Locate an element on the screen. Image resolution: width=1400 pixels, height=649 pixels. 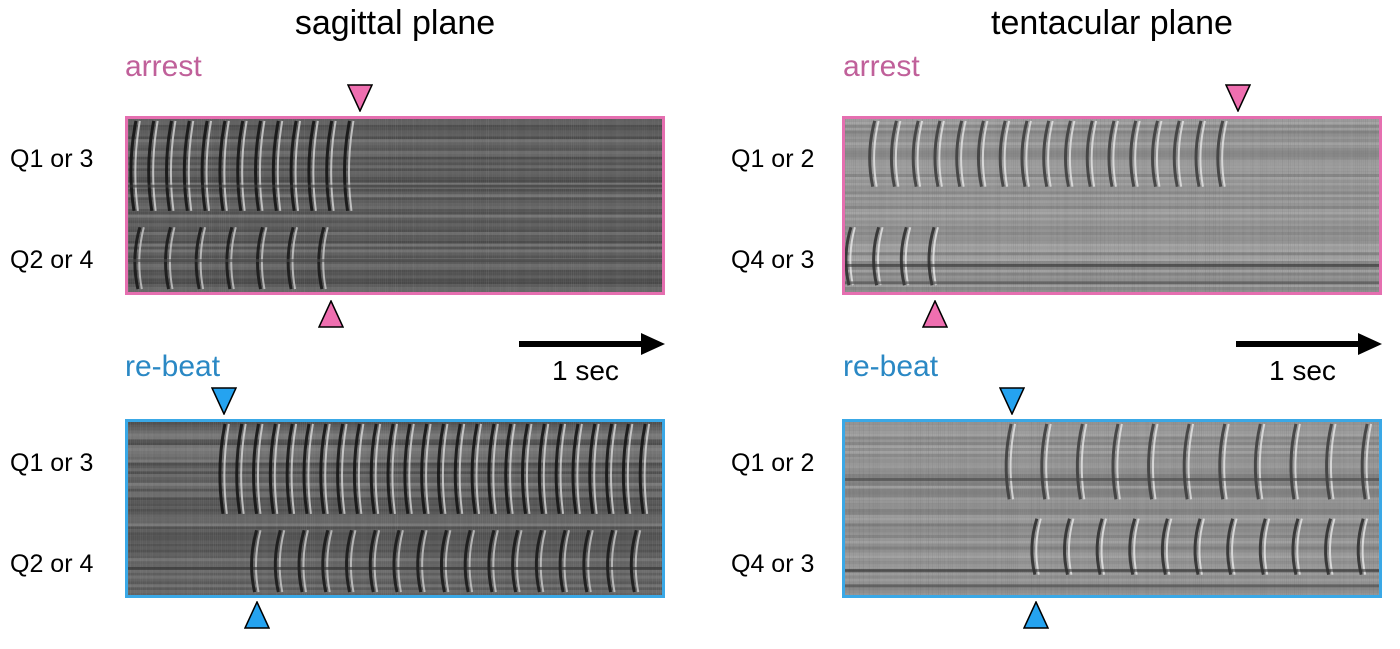
sagittal-rebeat-label: re-beat is located at coordinates (173, 366).